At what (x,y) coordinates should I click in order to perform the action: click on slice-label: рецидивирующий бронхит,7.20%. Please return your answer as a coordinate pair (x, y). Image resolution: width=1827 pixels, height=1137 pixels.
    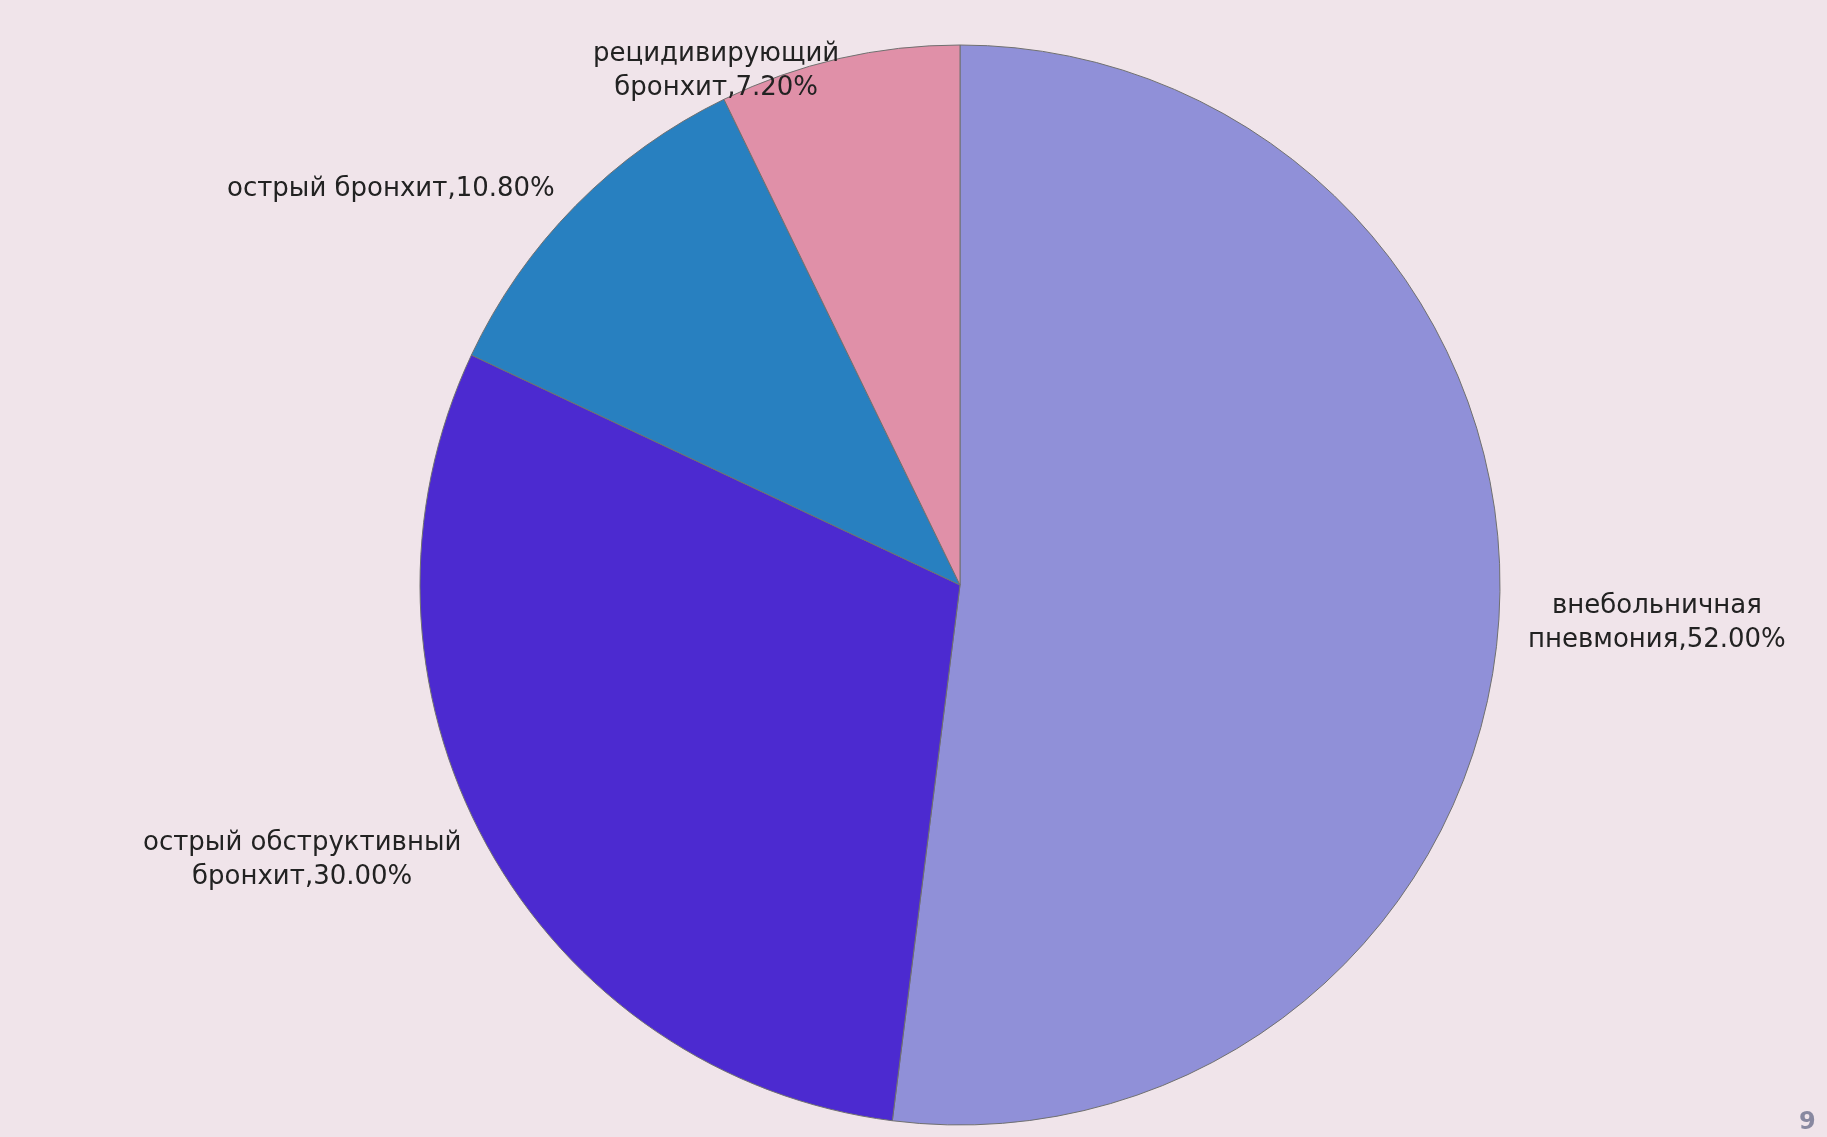
    Looking at the image, I should click on (716, 69).